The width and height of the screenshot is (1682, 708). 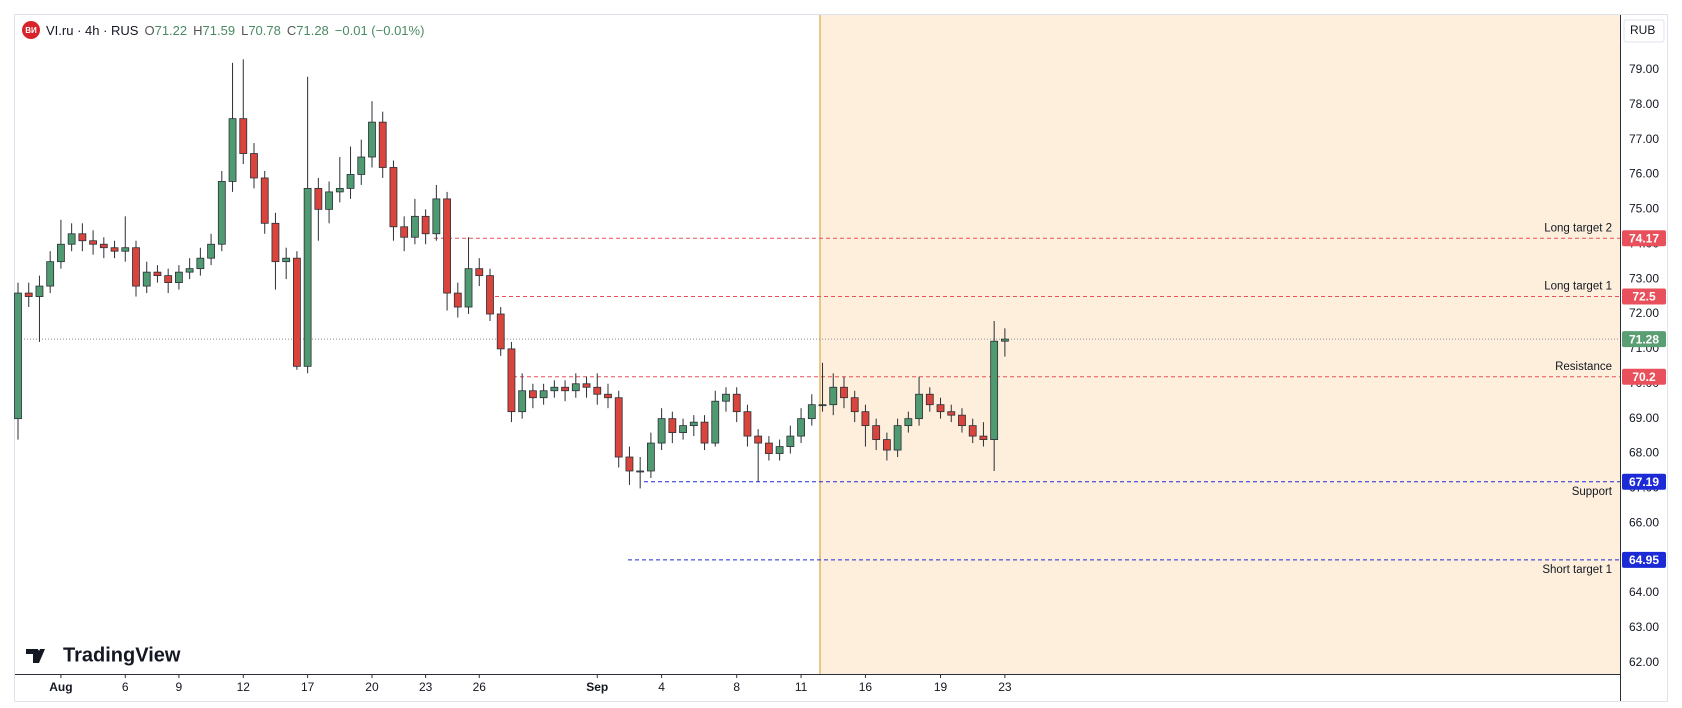 What do you see at coordinates (244, 687) in the screenshot?
I see `x-tick-label: 12` at bounding box center [244, 687].